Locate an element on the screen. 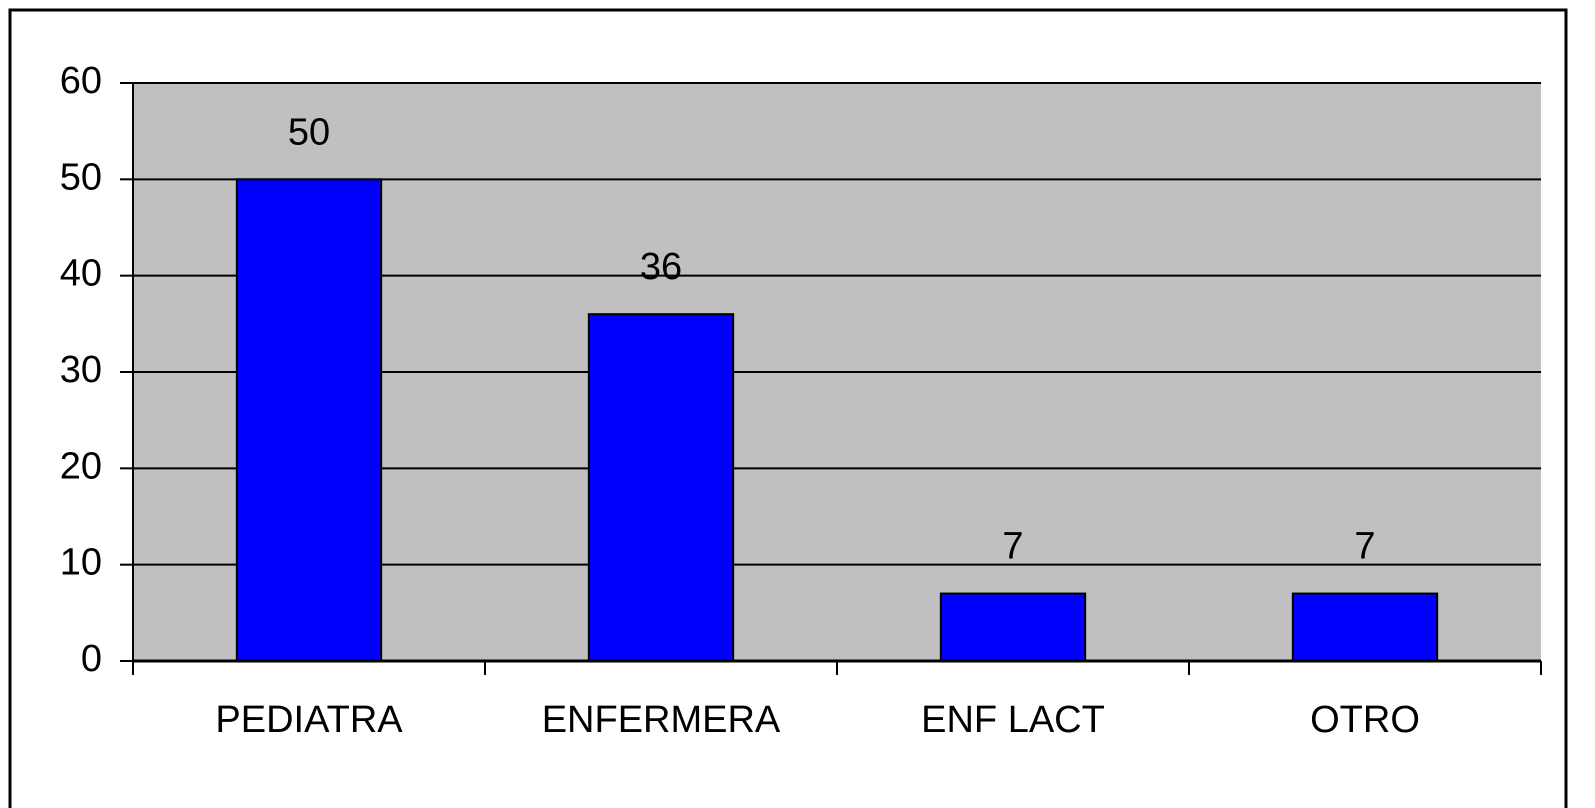  x-tick-label: PEDIATRA is located at coordinates (309, 720).